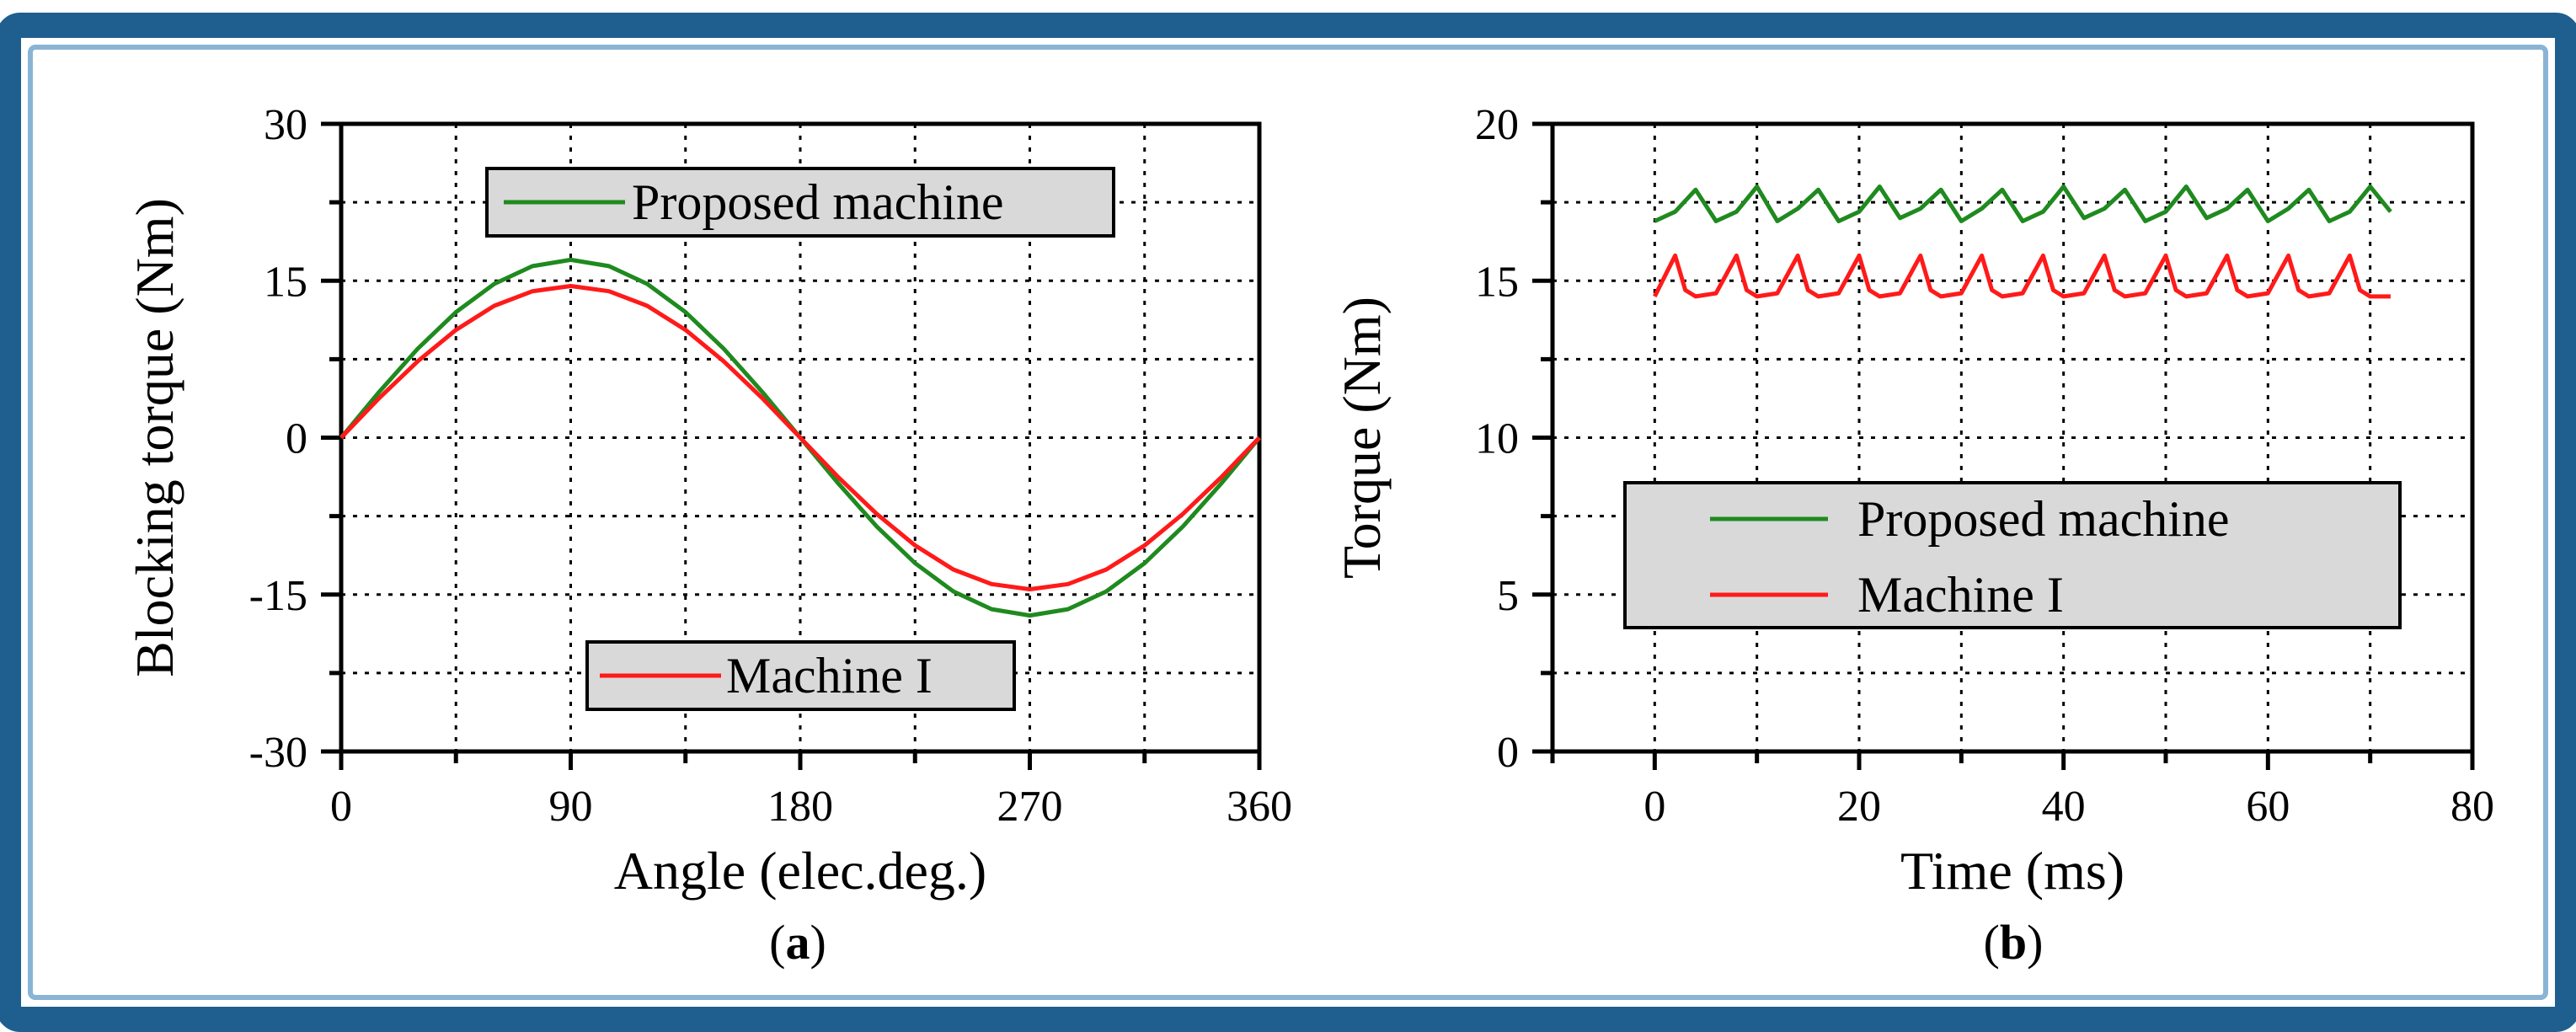 This screenshot has height=1032, width=2576. What do you see at coordinates (296, 439) in the screenshot?
I see `chart-a-y-tick-label: 0` at bounding box center [296, 439].